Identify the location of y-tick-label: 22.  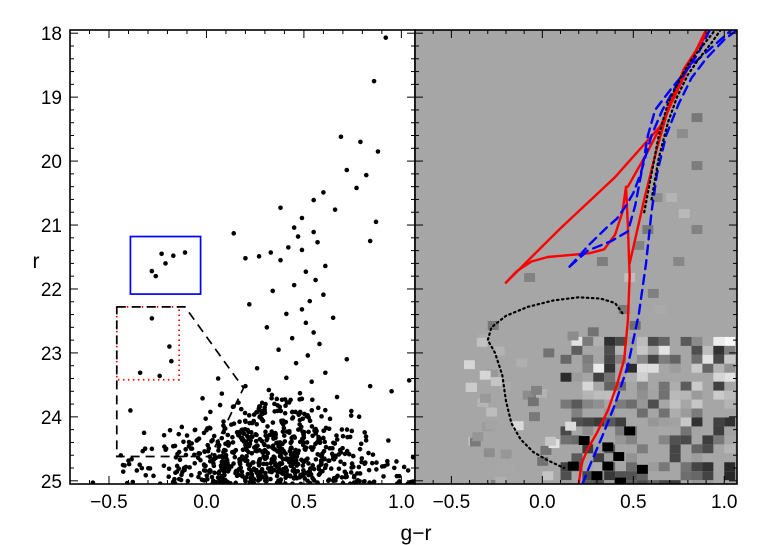
(51, 290).